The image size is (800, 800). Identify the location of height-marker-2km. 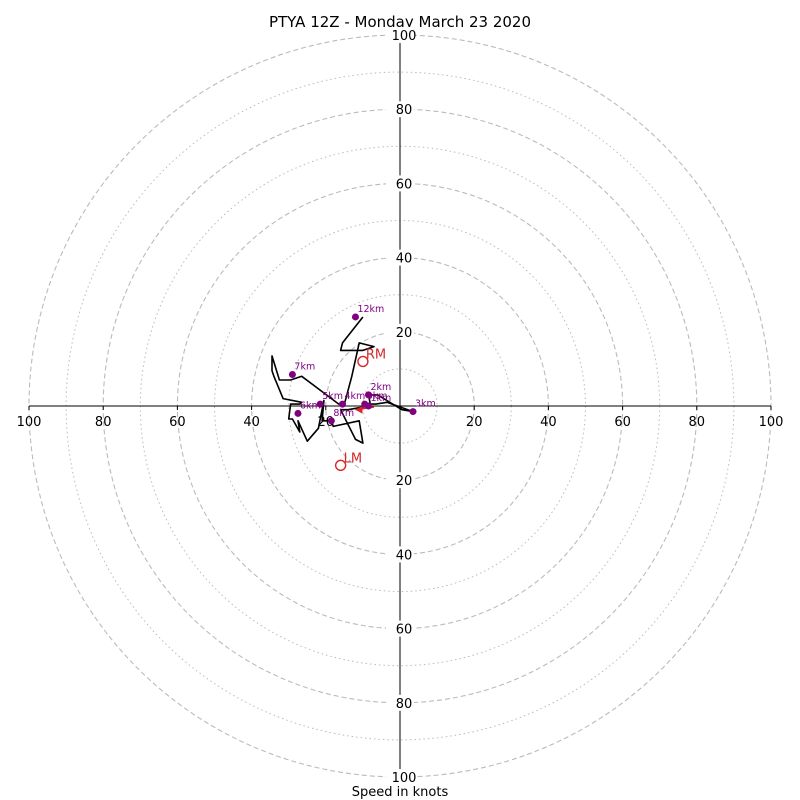
(368, 395).